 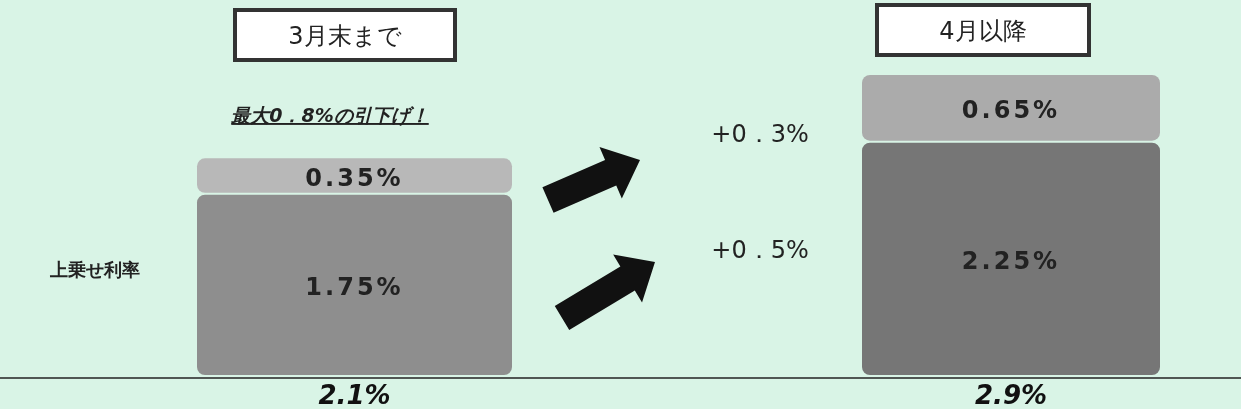 What do you see at coordinates (354, 177) in the screenshot?
I see `data-label: 0.35%` at bounding box center [354, 177].